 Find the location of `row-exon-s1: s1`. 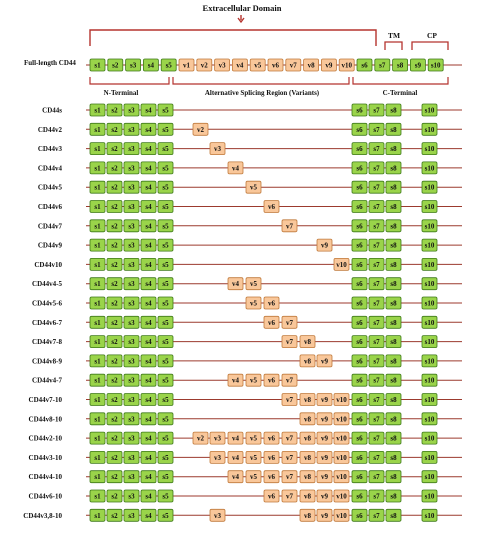

row-exon-s1: s1 is located at coordinates (97, 206).